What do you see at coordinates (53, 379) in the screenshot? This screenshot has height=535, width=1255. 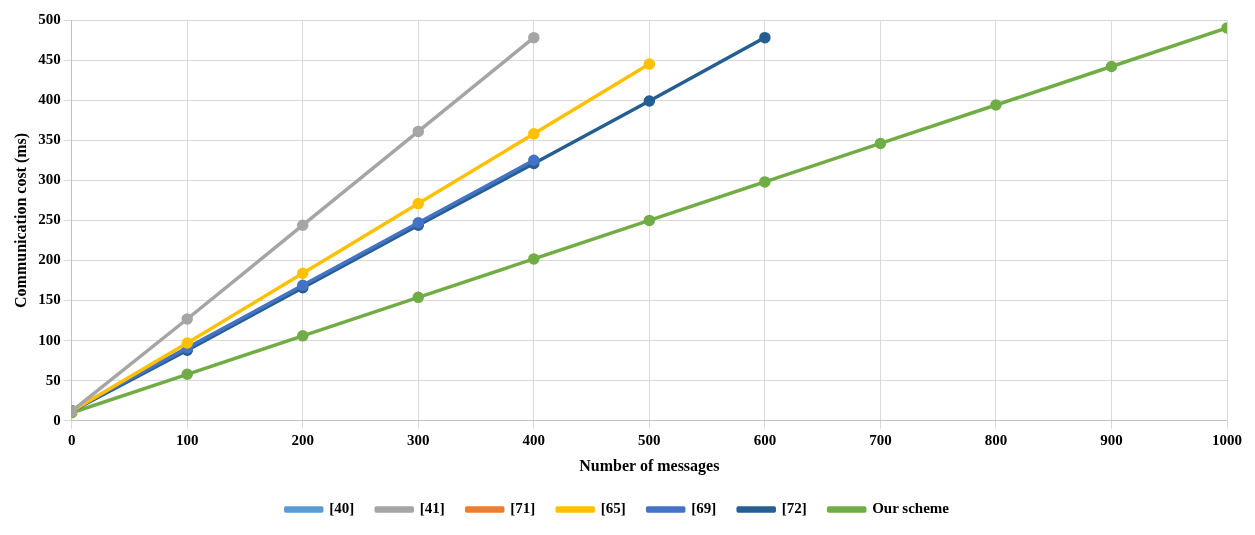 I see `y-tick-label: 50` at bounding box center [53, 379].